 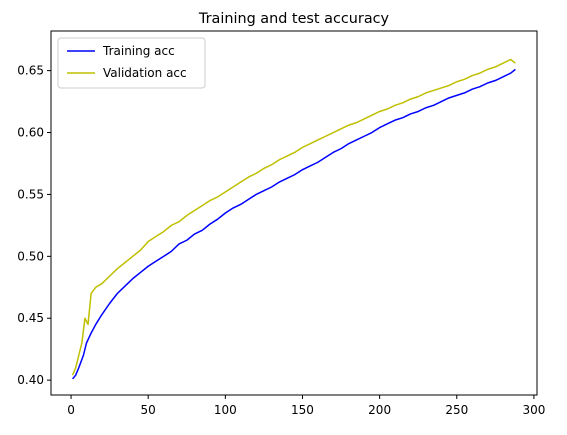 I want to click on legend: Training acc Validation acc, so click(x=131, y=63).